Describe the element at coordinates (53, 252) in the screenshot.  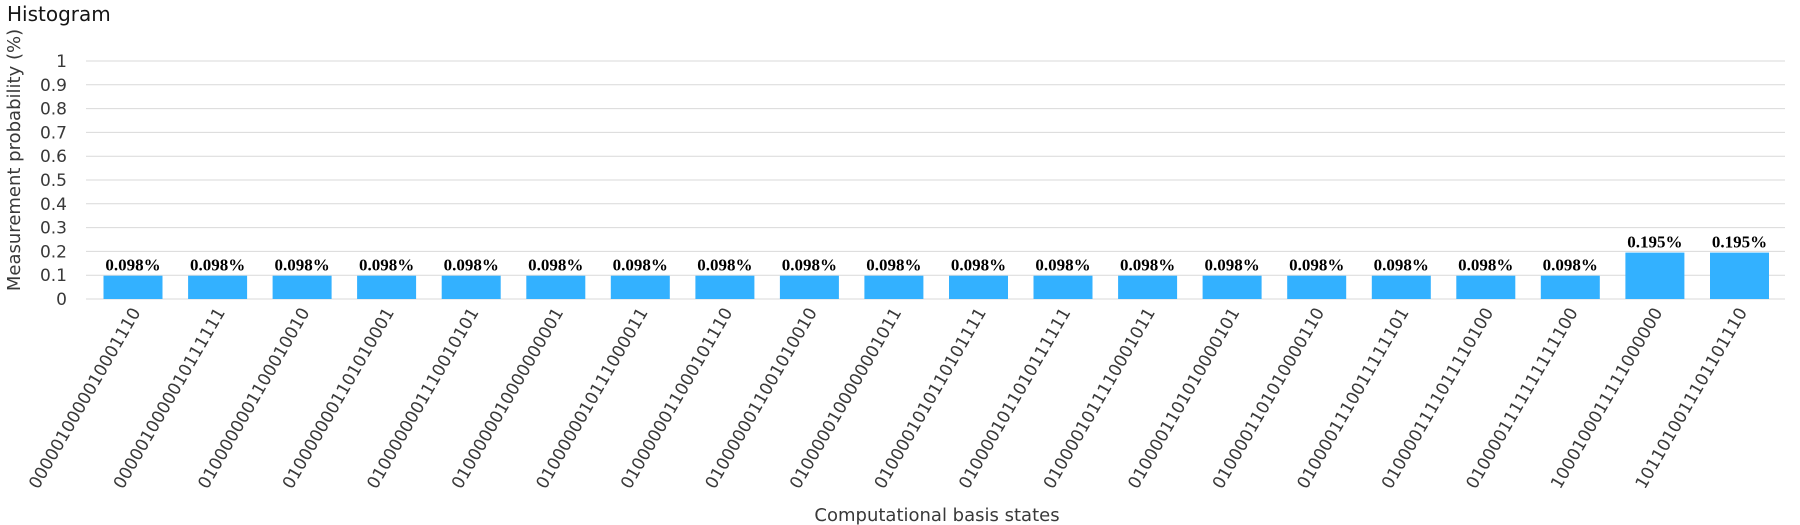
I see `y-tick-label: 0.2` at that location.